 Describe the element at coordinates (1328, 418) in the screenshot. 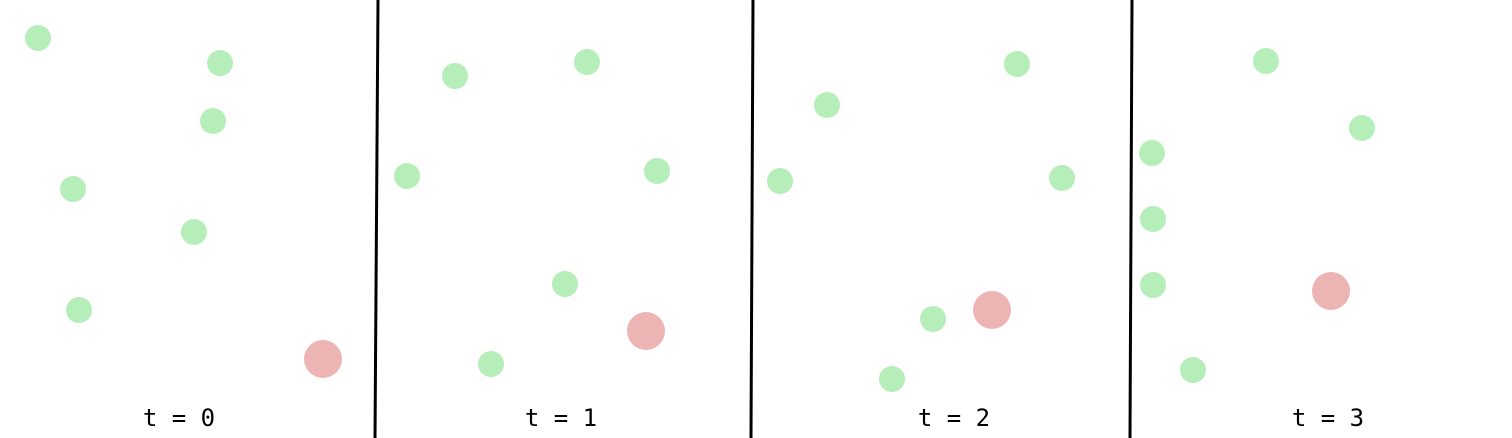

I see `frame-label: t = 3` at that location.